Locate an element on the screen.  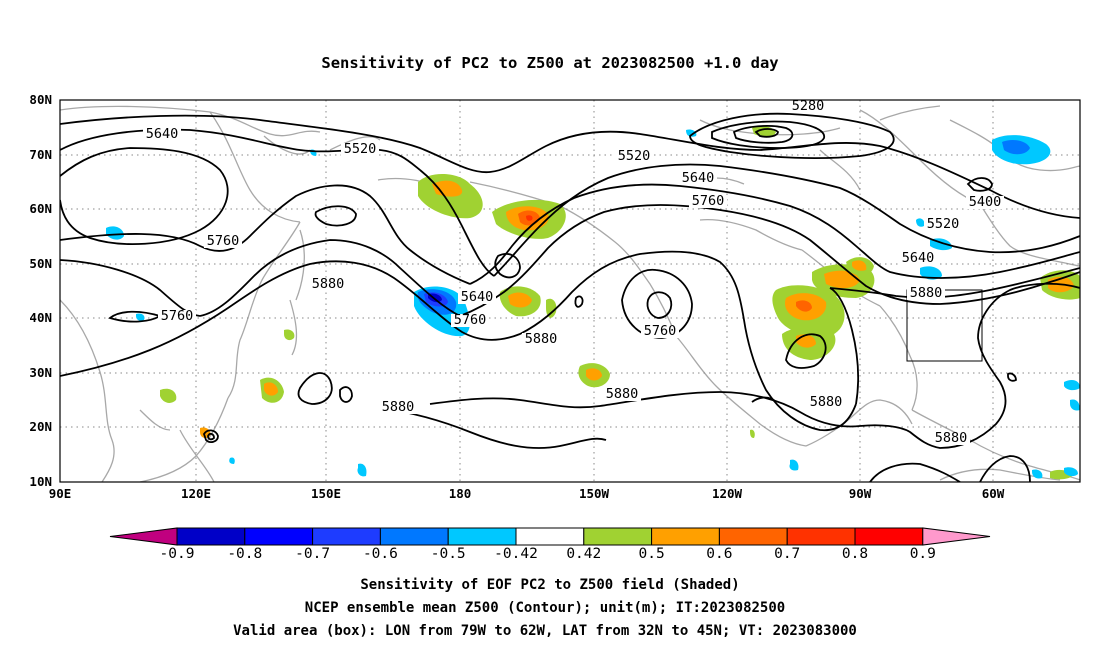
colorbar-high-triangle is located at coordinates (956, 536).